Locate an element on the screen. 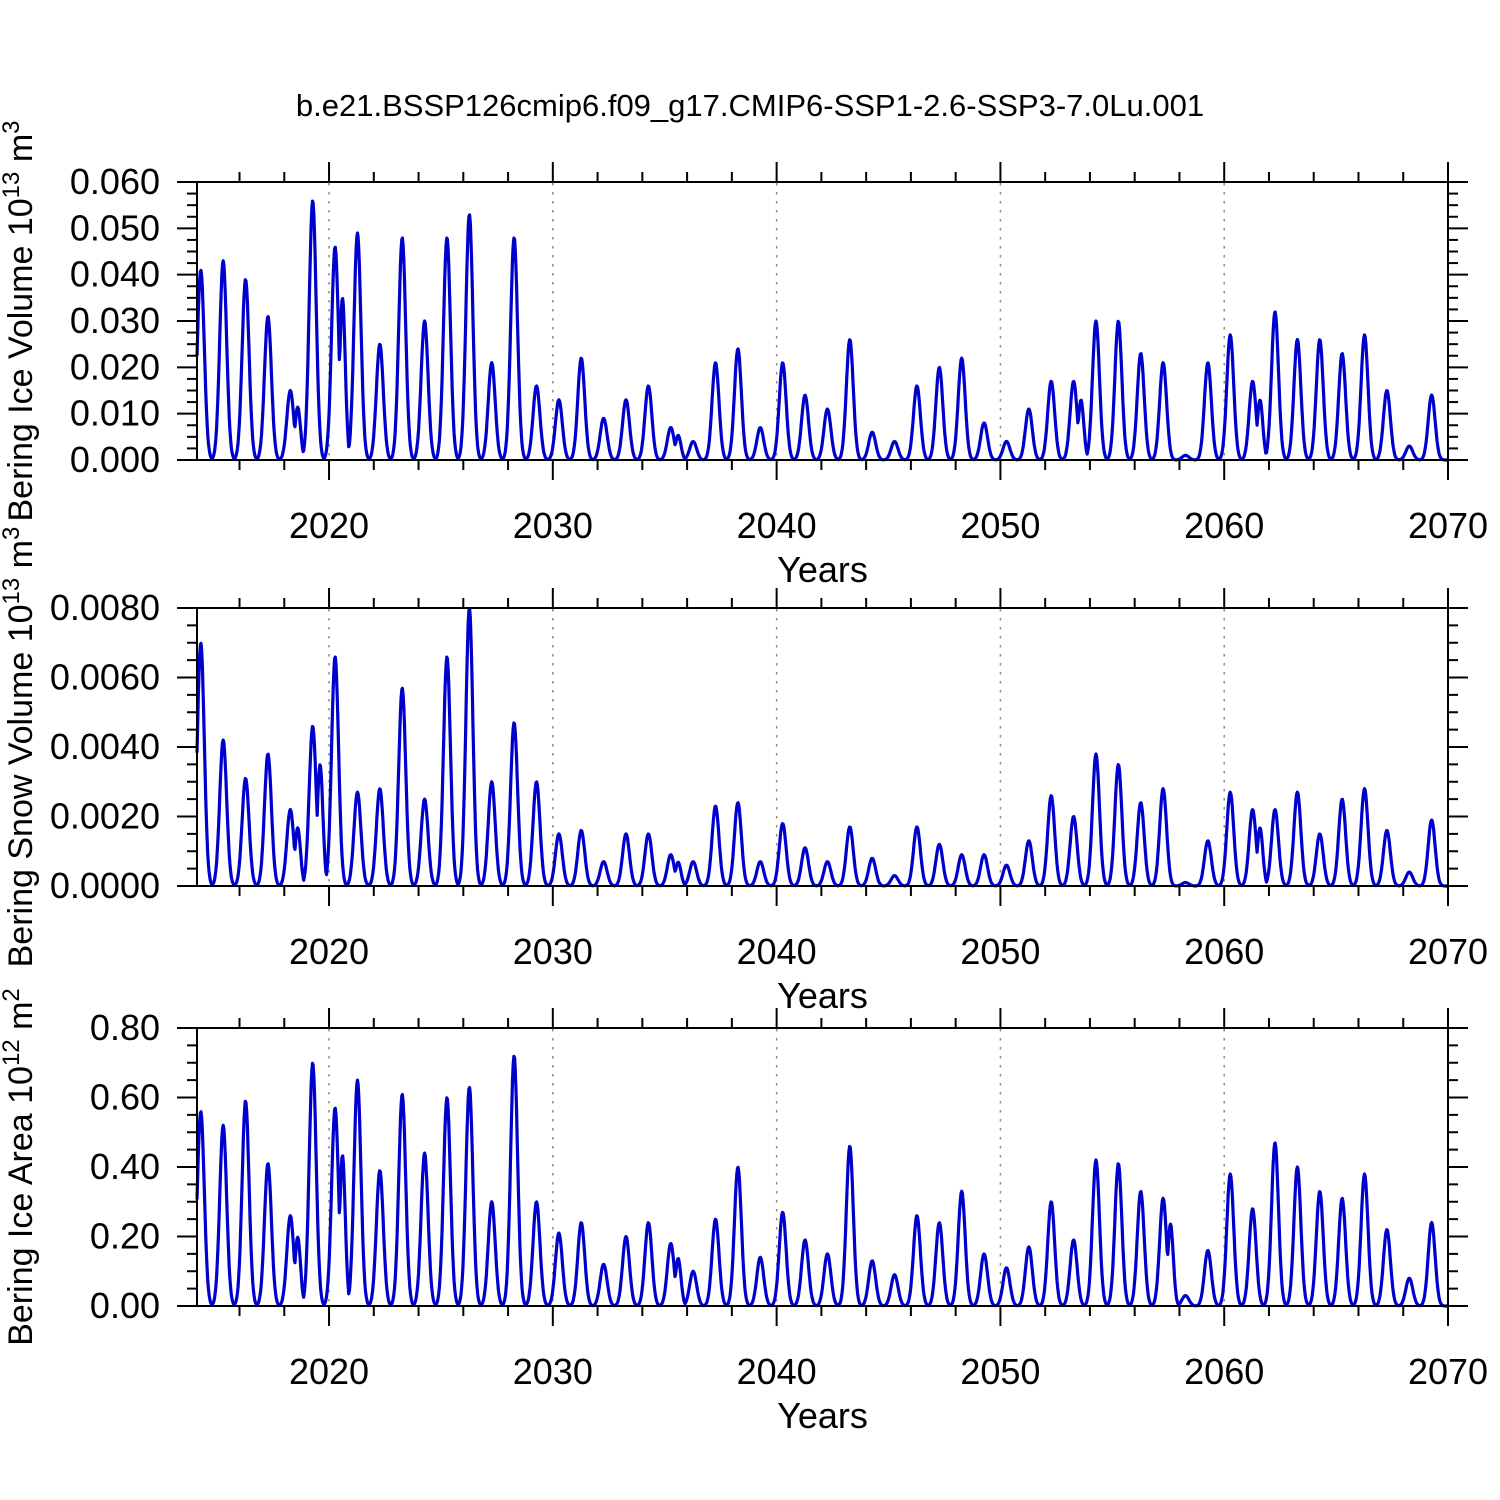  y-tick-label: 0.0000 is located at coordinates (105, 885).